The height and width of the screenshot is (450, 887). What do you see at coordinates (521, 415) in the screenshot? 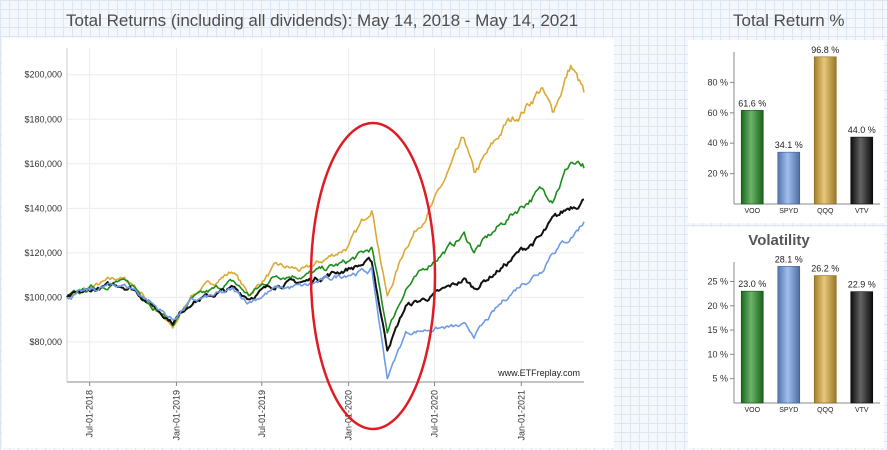
I see `x-tick-label: Jan-01-2021` at bounding box center [521, 415].